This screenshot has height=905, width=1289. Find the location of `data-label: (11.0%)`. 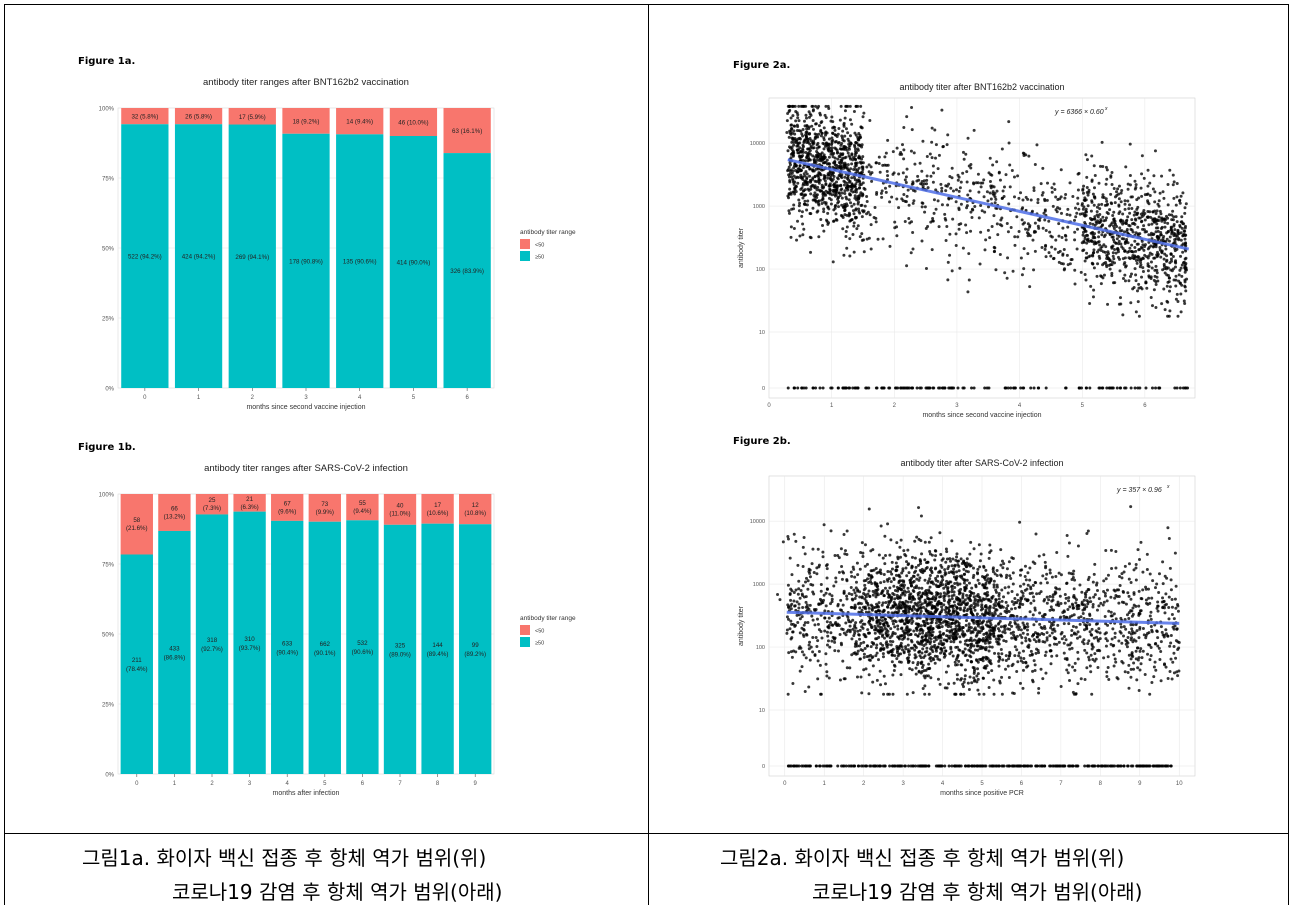

data-label: (11.0%) is located at coordinates (399, 513).